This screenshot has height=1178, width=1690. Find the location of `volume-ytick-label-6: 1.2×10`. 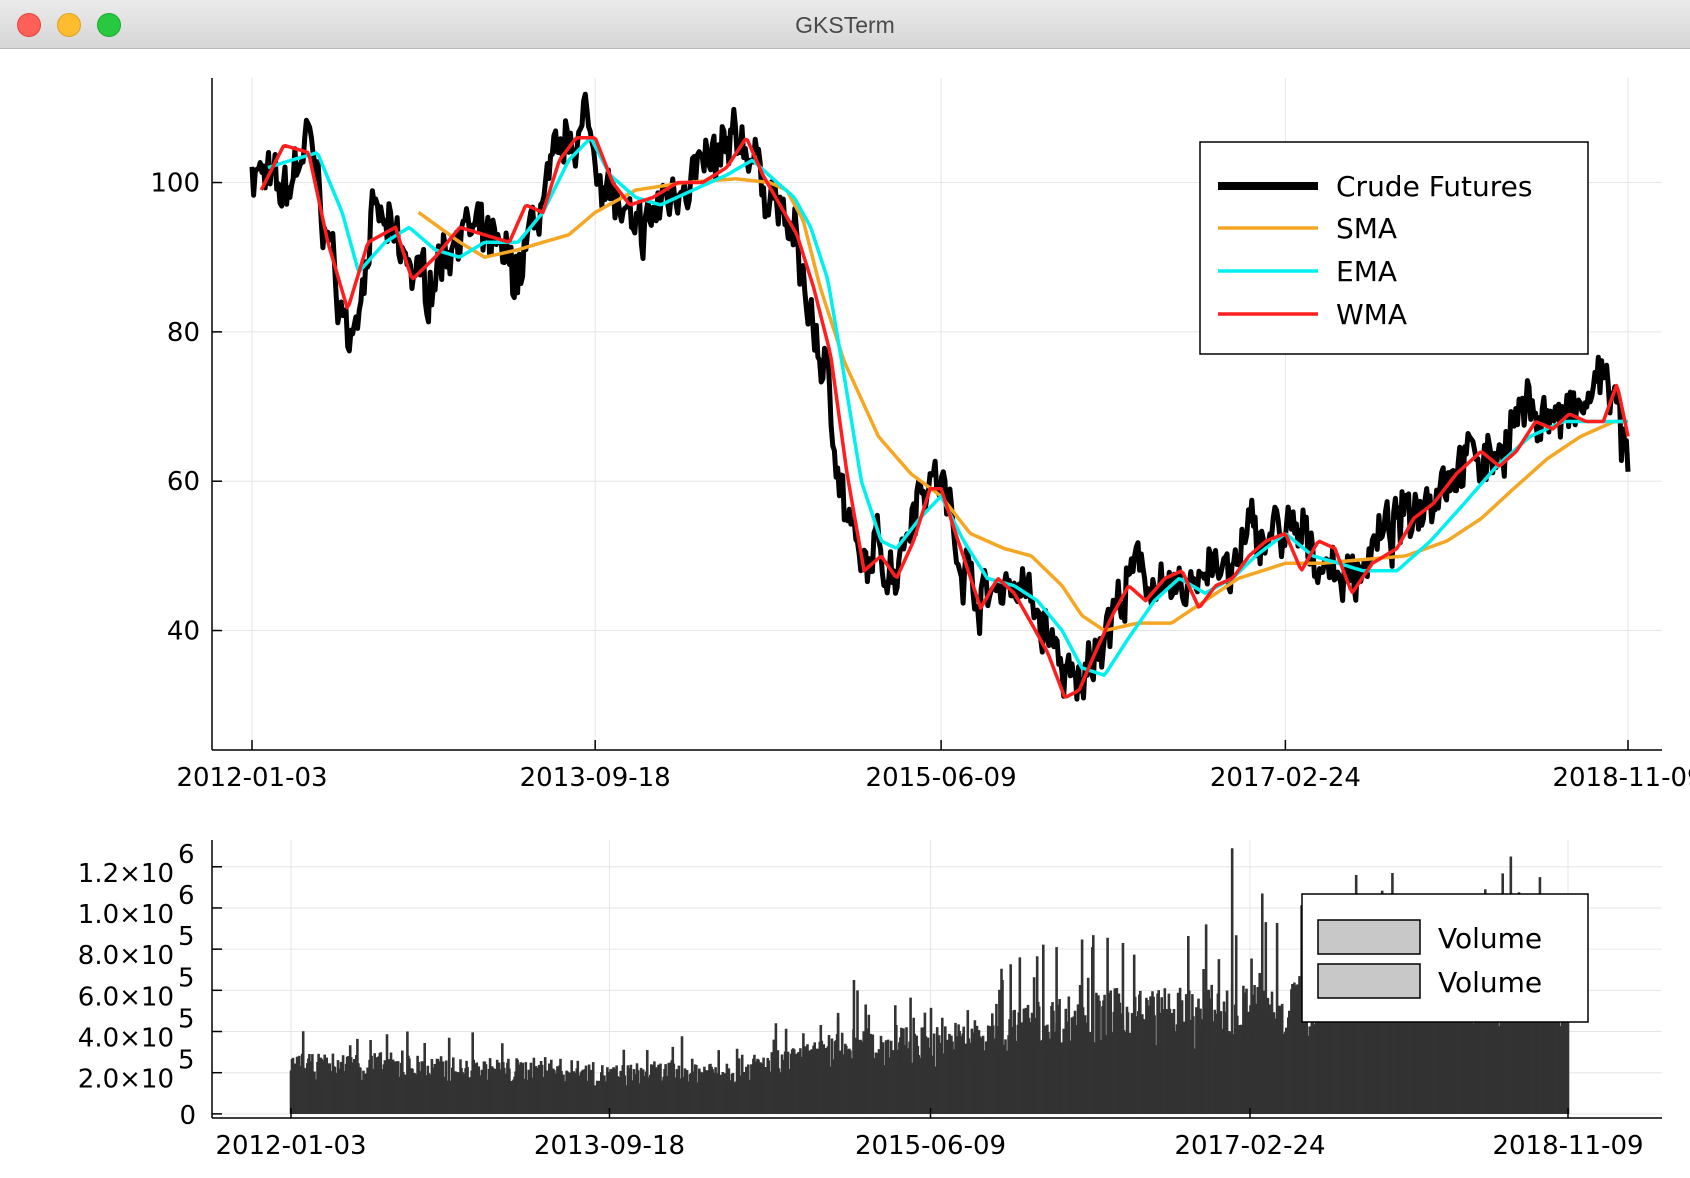

volume-ytick-label-6: 1.2×10 is located at coordinates (126, 874).